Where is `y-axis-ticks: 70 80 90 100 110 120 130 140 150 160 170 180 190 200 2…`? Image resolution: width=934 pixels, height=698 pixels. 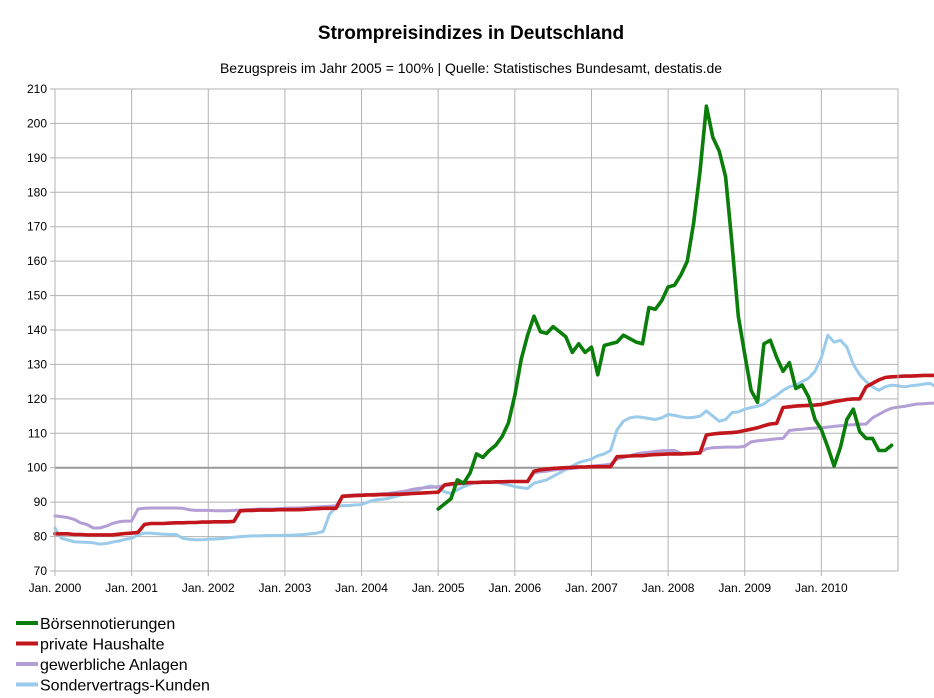 y-axis-ticks: 70 80 90 100 110 120 130 140 150 160 170 180 190 200 2… is located at coordinates (41, 330).